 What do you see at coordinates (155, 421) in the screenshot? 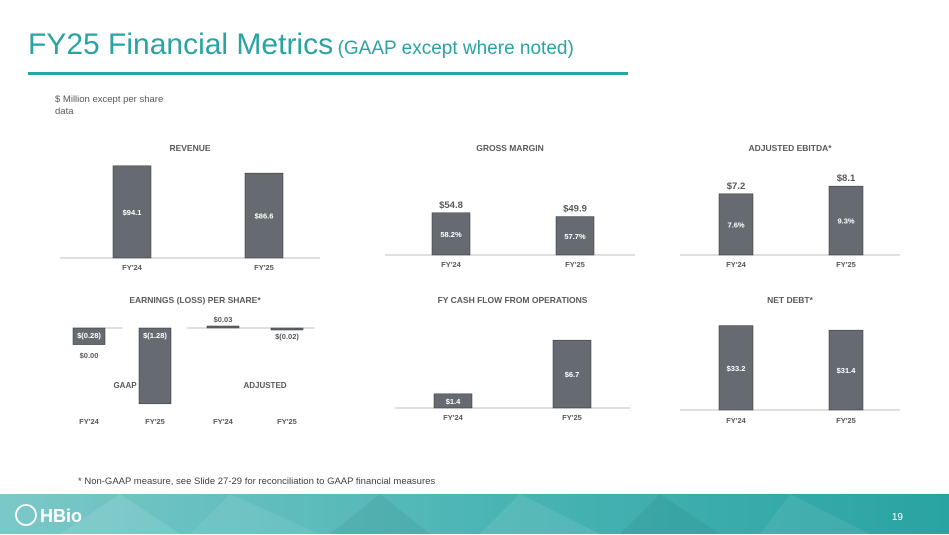
I see `eps-category-2: FY'25` at bounding box center [155, 421].